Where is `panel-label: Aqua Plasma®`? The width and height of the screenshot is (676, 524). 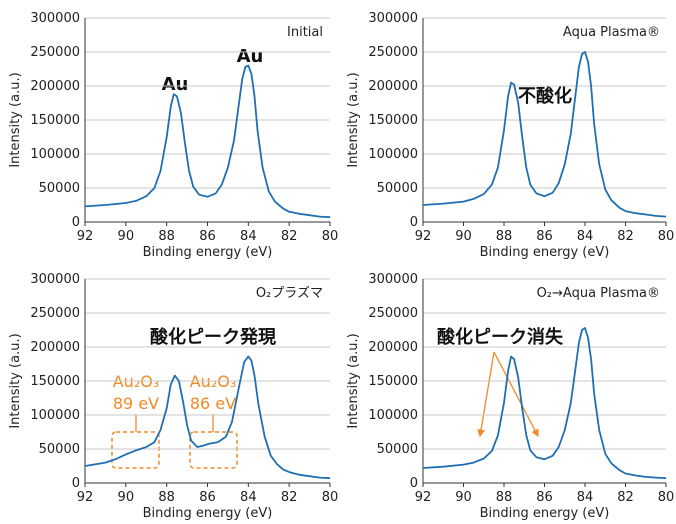
panel-label: Aqua Plasma® is located at coordinates (611, 32).